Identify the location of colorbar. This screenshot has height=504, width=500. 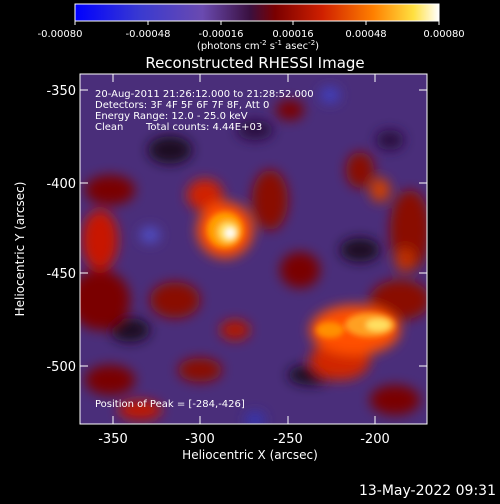
(257, 12).